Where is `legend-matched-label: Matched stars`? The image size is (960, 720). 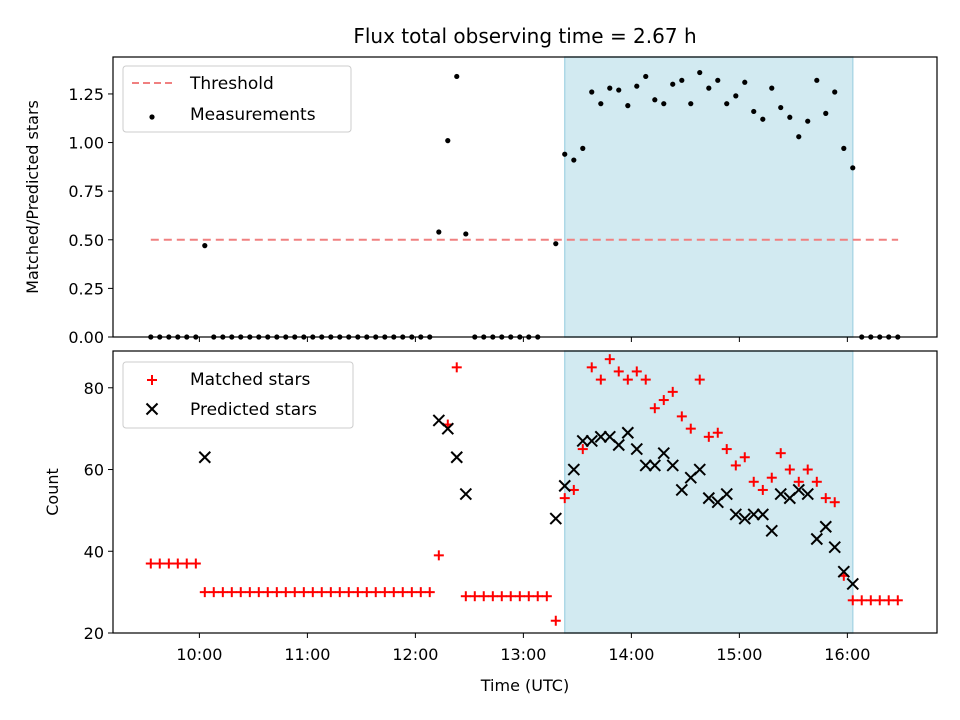 legend-matched-label: Matched stars is located at coordinates (250, 380).